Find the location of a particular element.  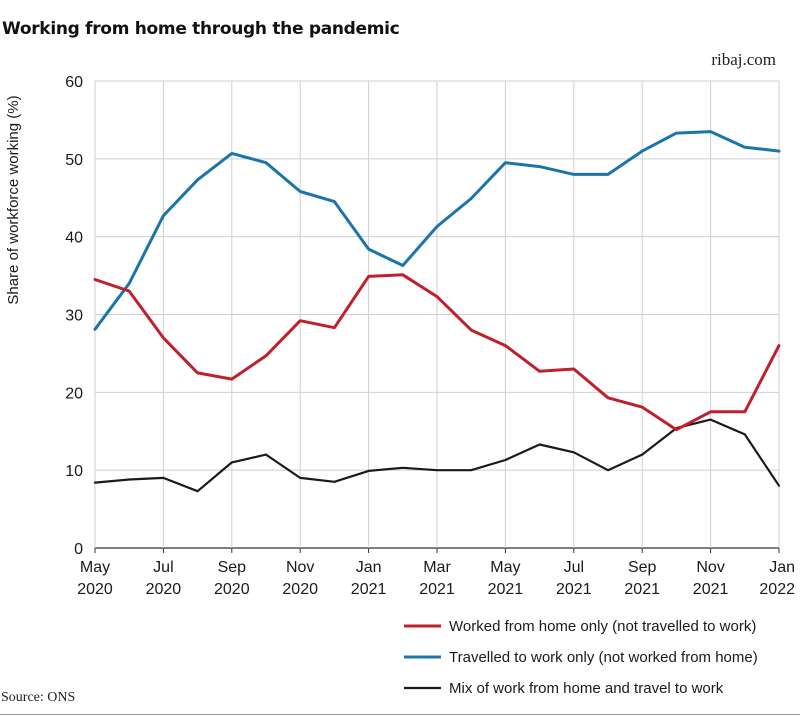

bottom-divider is located at coordinates (400, 714).